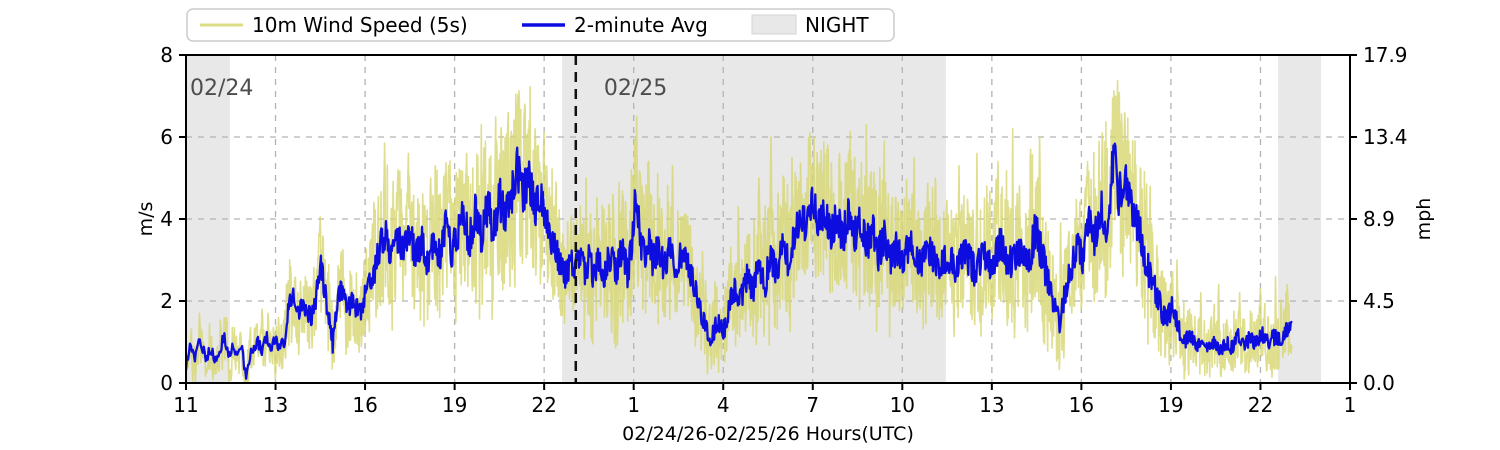  What do you see at coordinates (166, 219) in the screenshot?
I see `y-tick-label-left: 4` at bounding box center [166, 219].